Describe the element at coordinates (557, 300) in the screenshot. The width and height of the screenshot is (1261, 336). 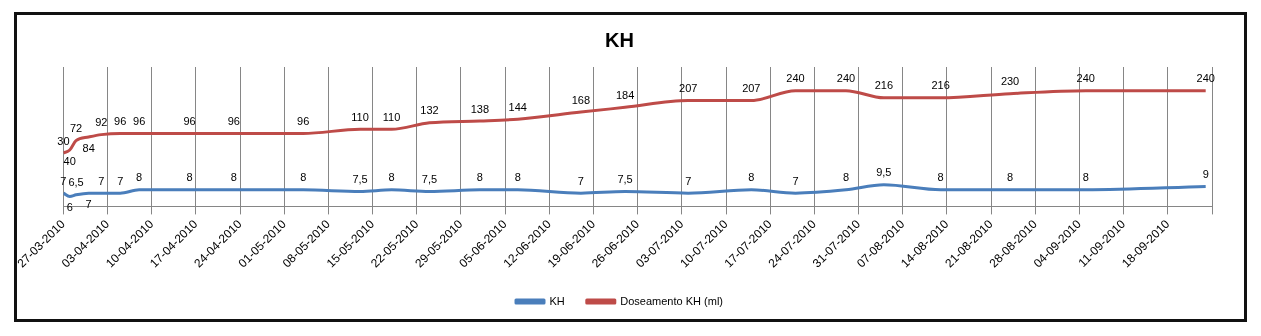
I see `legend-label: KH` at that location.